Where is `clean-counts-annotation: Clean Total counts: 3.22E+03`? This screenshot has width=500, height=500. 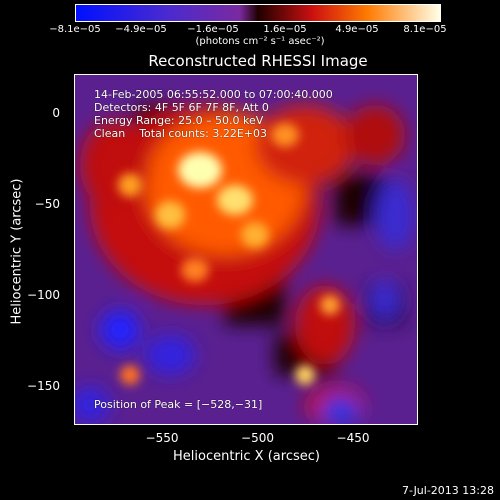 clean-counts-annotation: Clean Total counts: 3.22E+03 is located at coordinates (181, 133).